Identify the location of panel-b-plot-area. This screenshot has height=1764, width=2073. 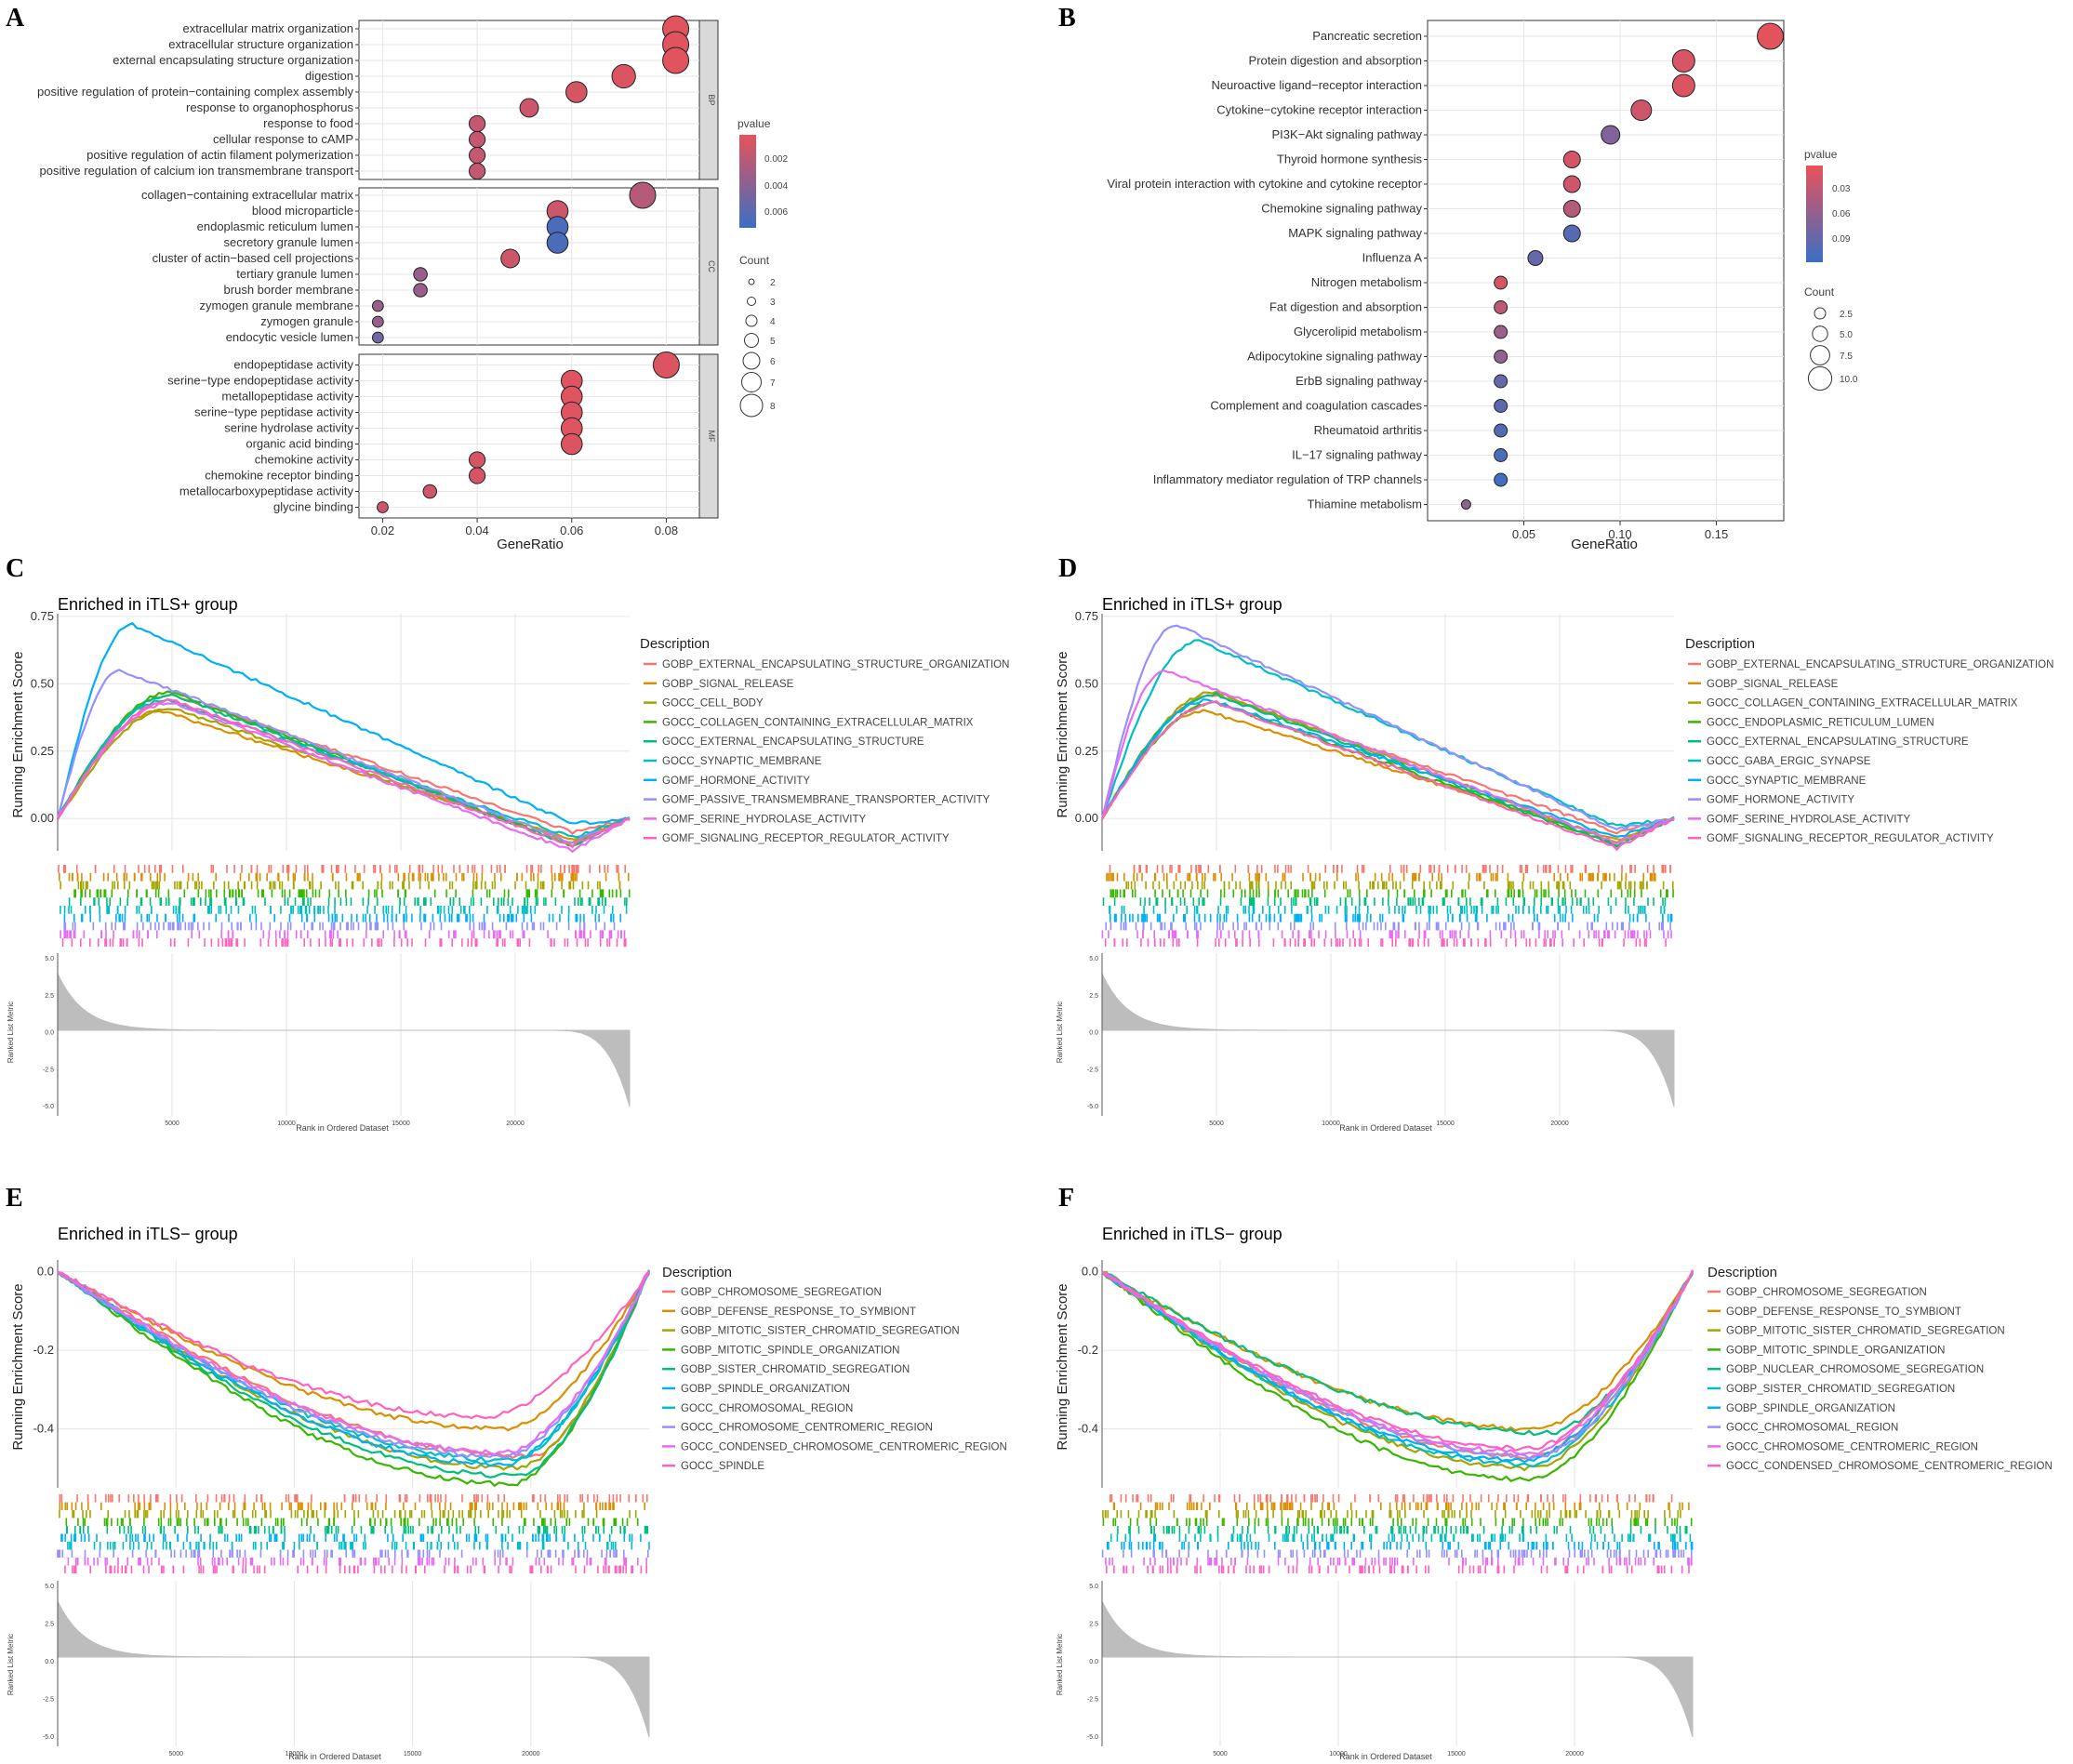
(1606, 271).